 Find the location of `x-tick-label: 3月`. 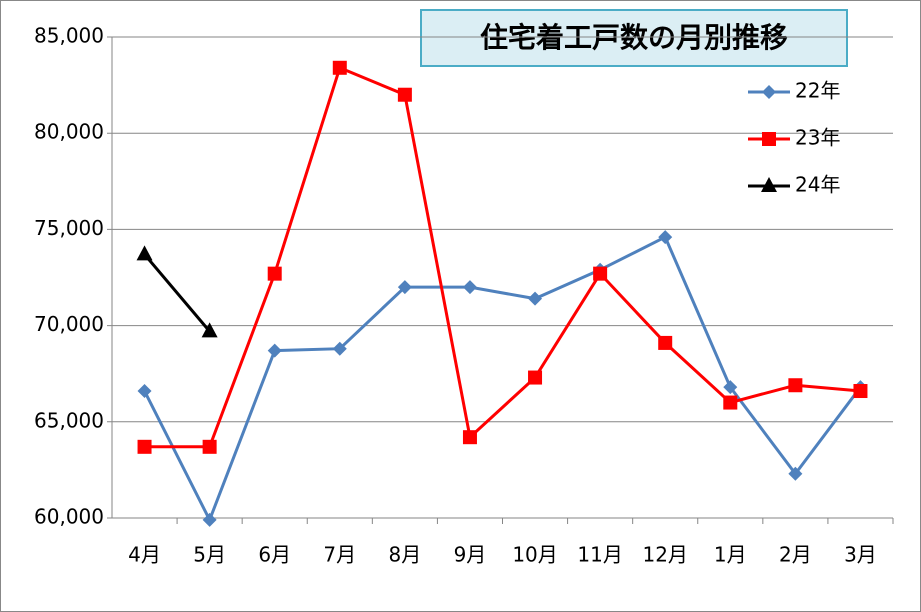

x-tick-label: 3月 is located at coordinates (860, 555).